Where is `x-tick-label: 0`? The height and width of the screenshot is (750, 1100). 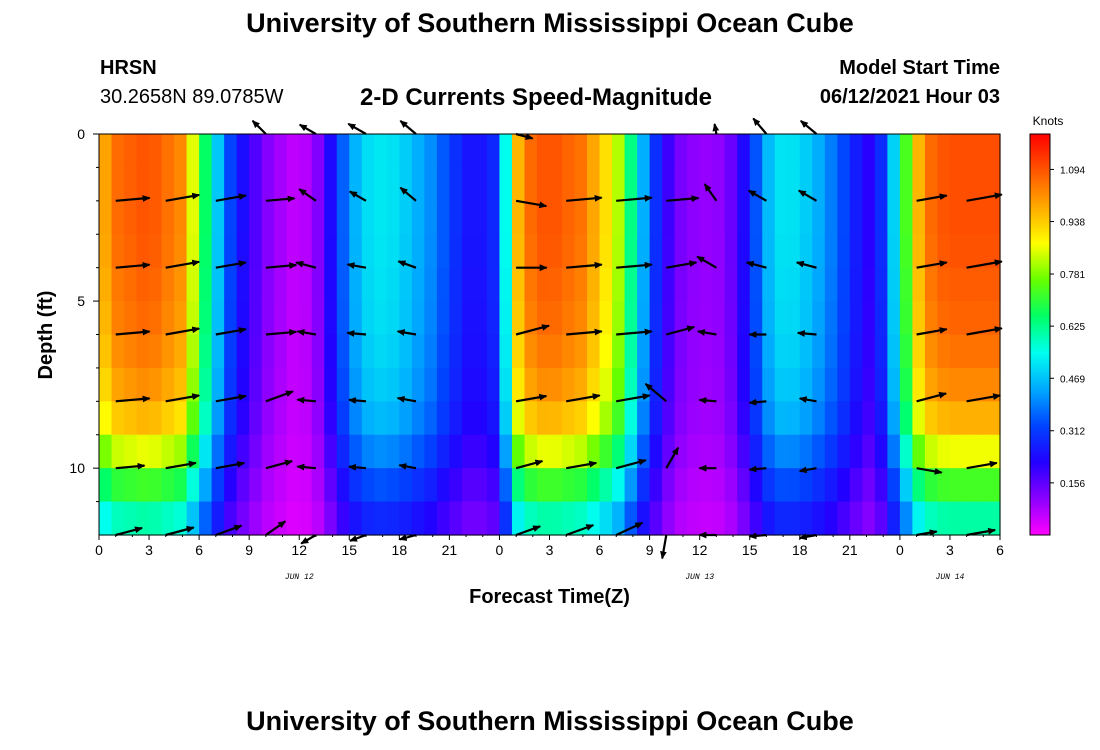 x-tick-label: 0 is located at coordinates (900, 550).